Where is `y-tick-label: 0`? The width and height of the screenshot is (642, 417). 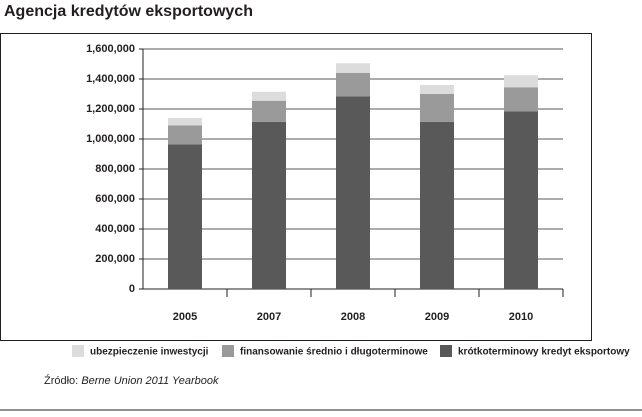
y-tick-label: 0 is located at coordinates (132, 289).